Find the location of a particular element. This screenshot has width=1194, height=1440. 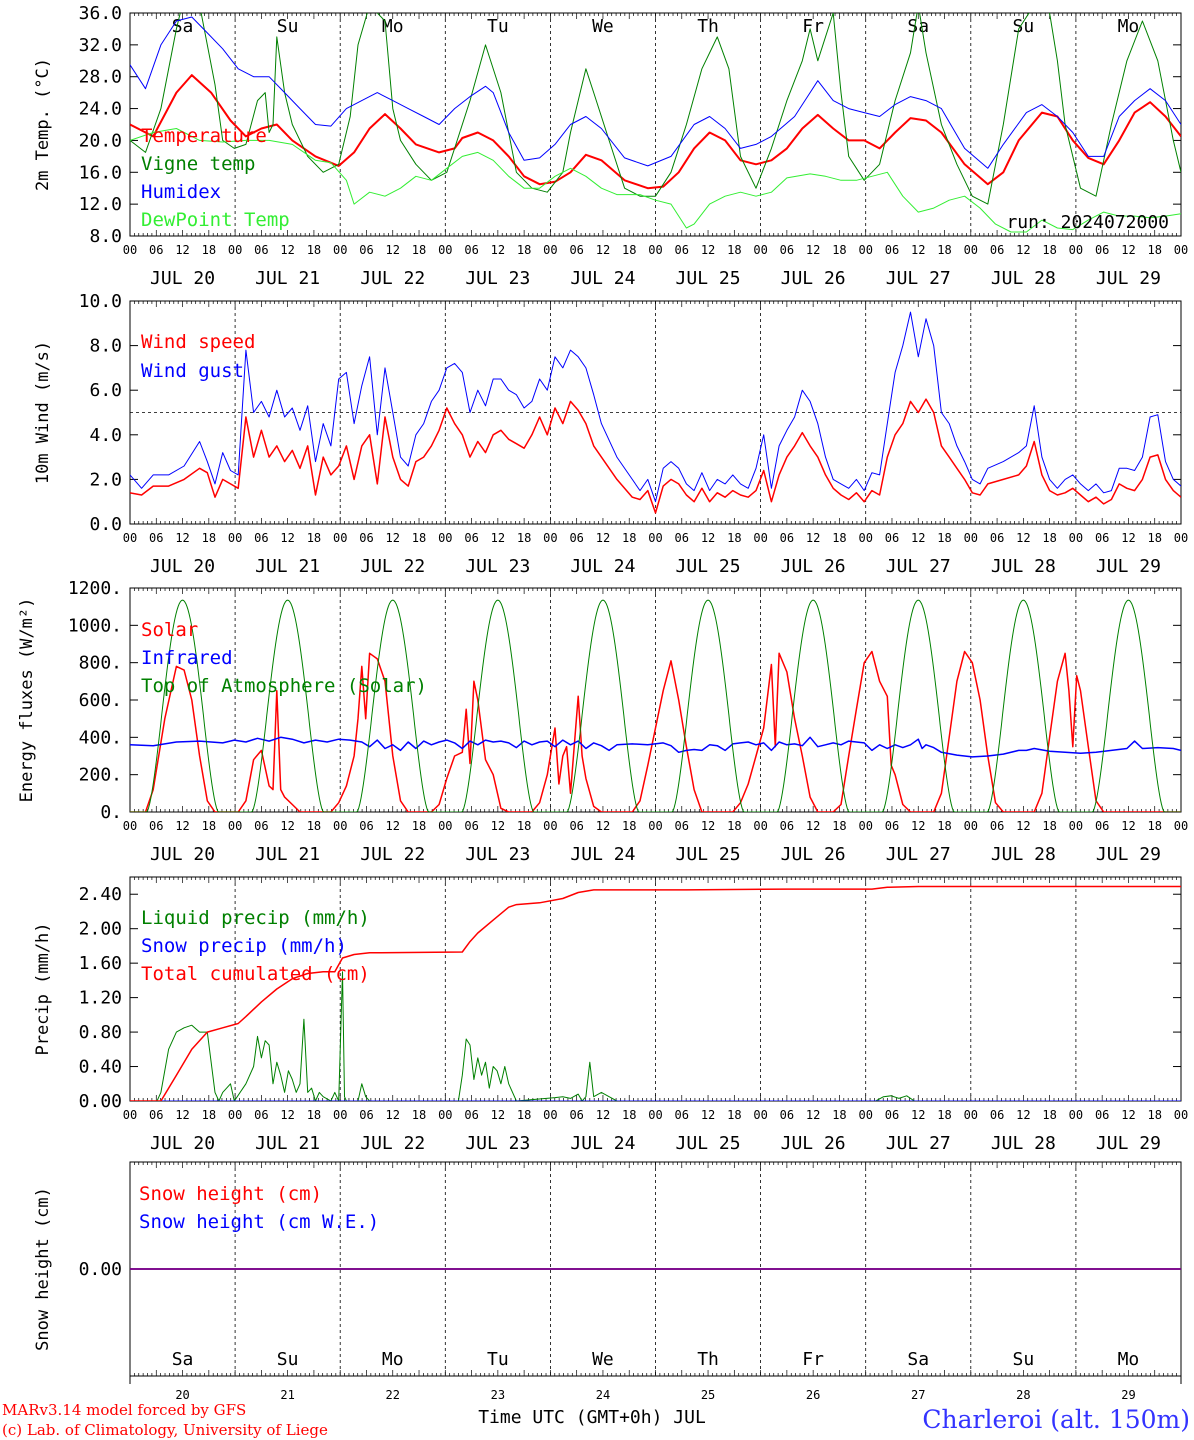

y-tick-label: 4.0 is located at coordinates (105, 435).